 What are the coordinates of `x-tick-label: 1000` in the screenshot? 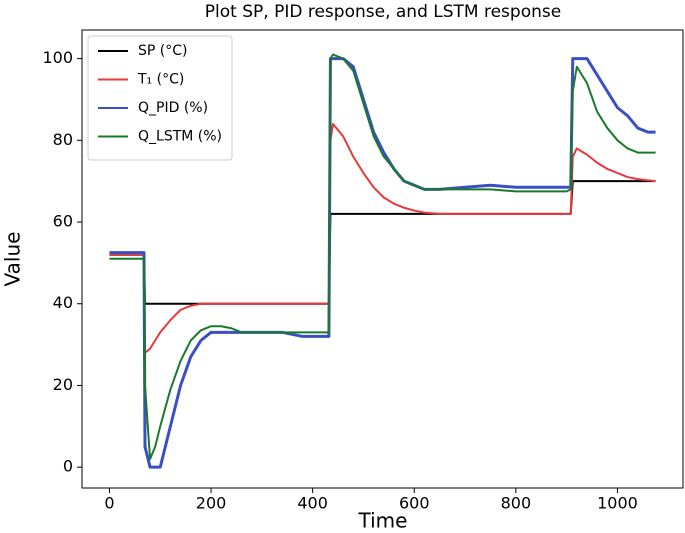 It's located at (617, 503).